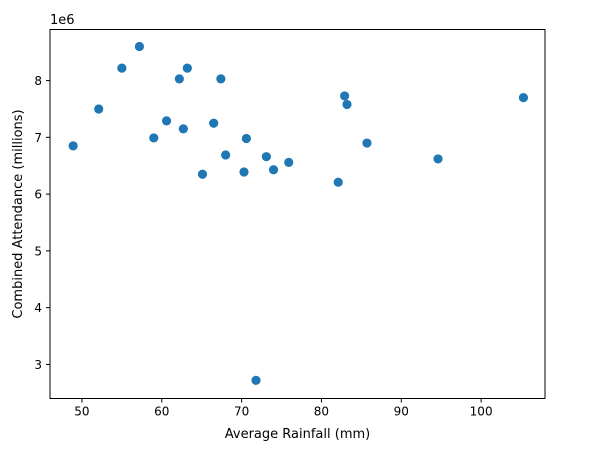  I want to click on y-offset-label: 1e6, so click(62, 20).